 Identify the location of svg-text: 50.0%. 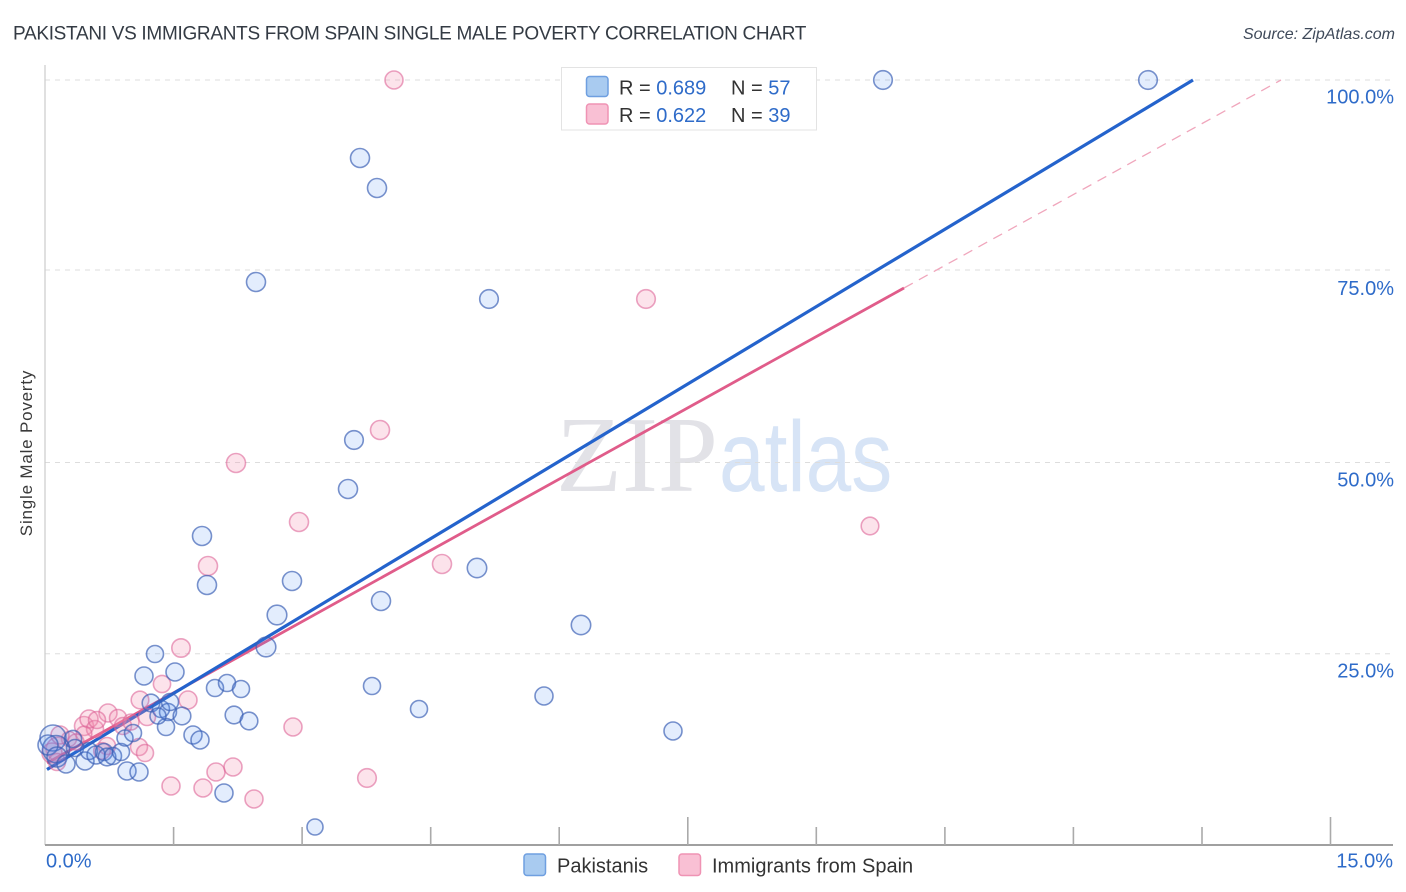
(1365, 481).